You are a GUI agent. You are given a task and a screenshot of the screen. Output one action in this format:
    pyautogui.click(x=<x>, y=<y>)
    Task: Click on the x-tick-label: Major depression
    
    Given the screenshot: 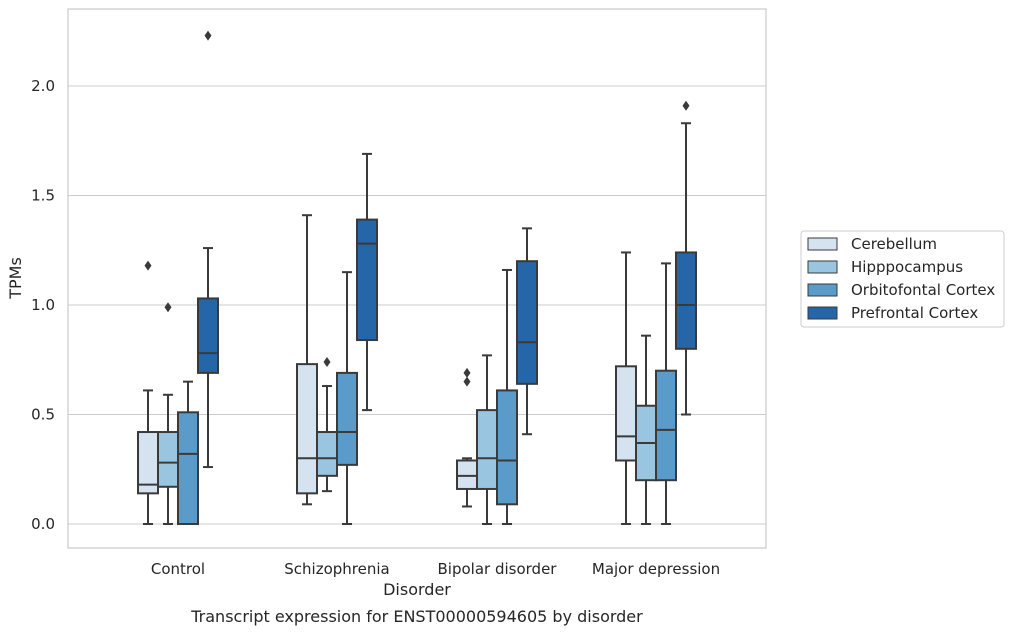 What is the action you would take?
    pyautogui.click(x=656, y=569)
    